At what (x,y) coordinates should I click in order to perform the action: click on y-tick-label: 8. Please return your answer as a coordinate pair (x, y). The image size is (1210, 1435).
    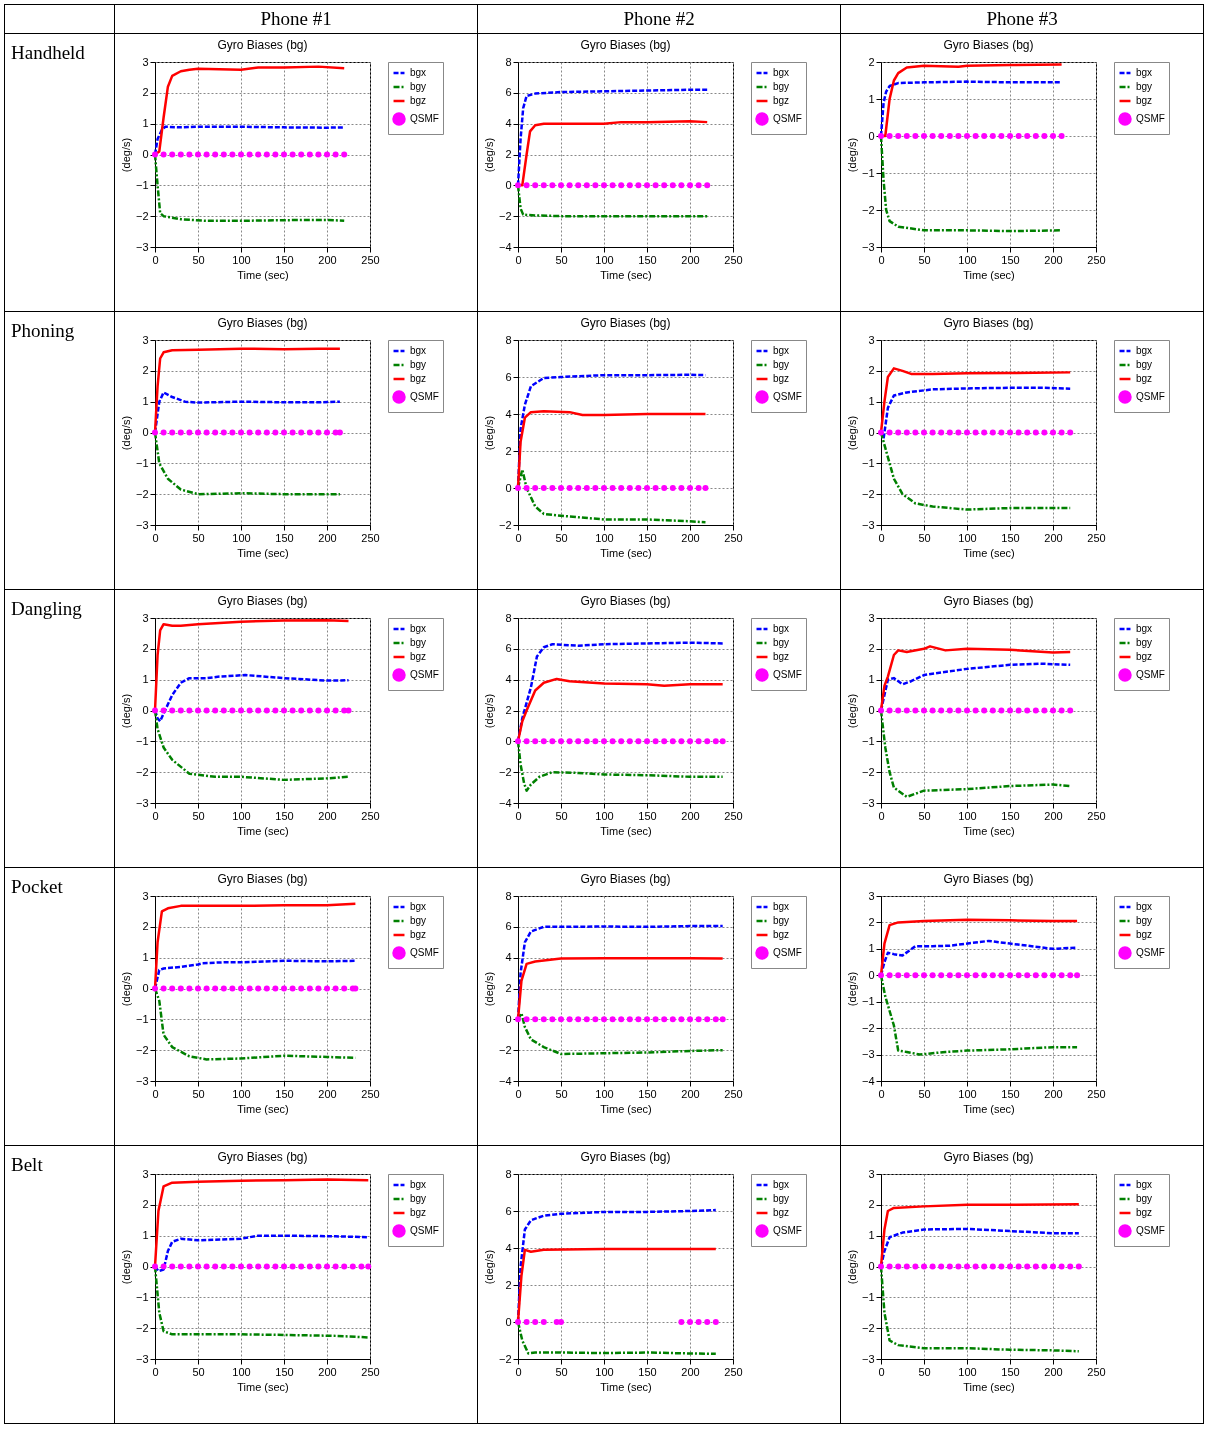
    Looking at the image, I should click on (508, 339).